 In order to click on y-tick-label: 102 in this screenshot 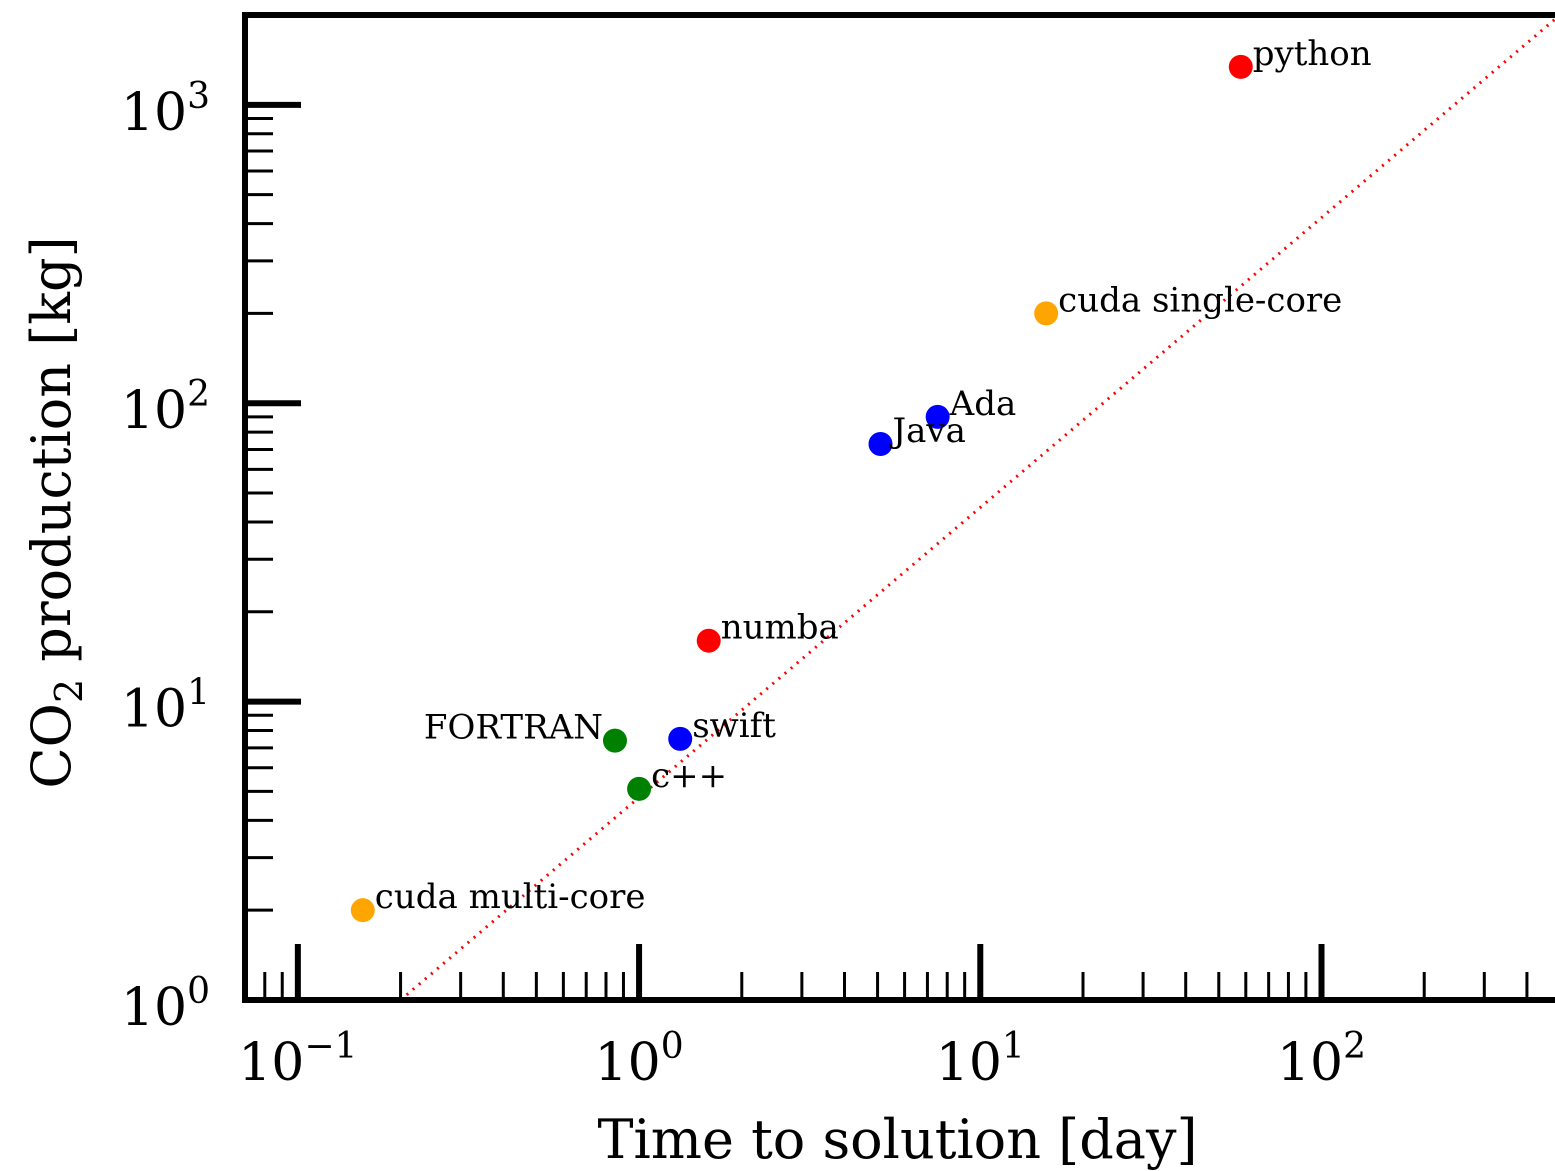, I will do `click(165, 407)`.